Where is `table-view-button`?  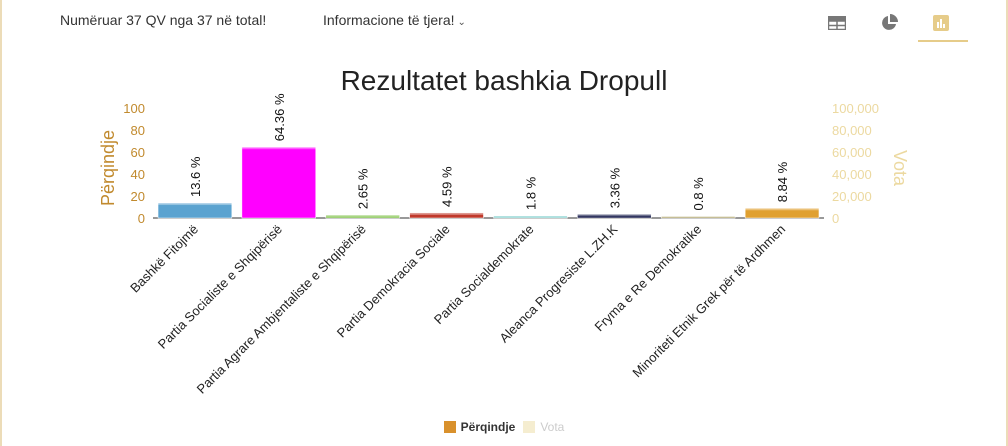 table-view-button is located at coordinates (837, 23).